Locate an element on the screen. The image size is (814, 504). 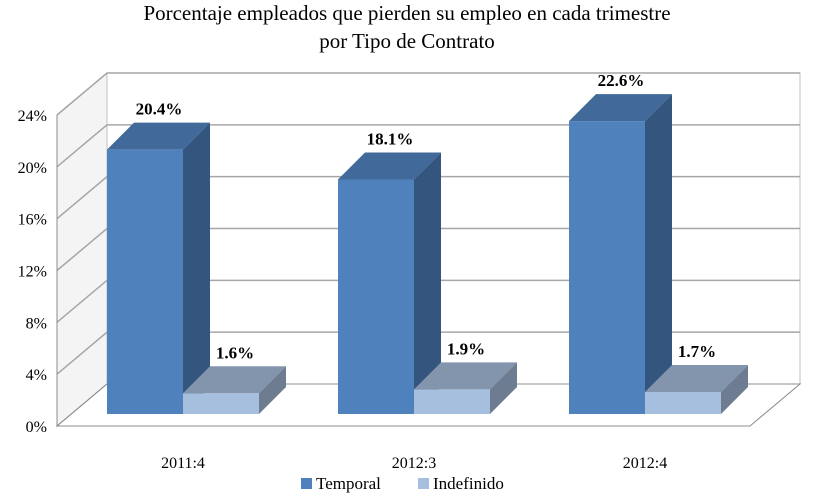
category-label: 2012:4 is located at coordinates (645, 463).